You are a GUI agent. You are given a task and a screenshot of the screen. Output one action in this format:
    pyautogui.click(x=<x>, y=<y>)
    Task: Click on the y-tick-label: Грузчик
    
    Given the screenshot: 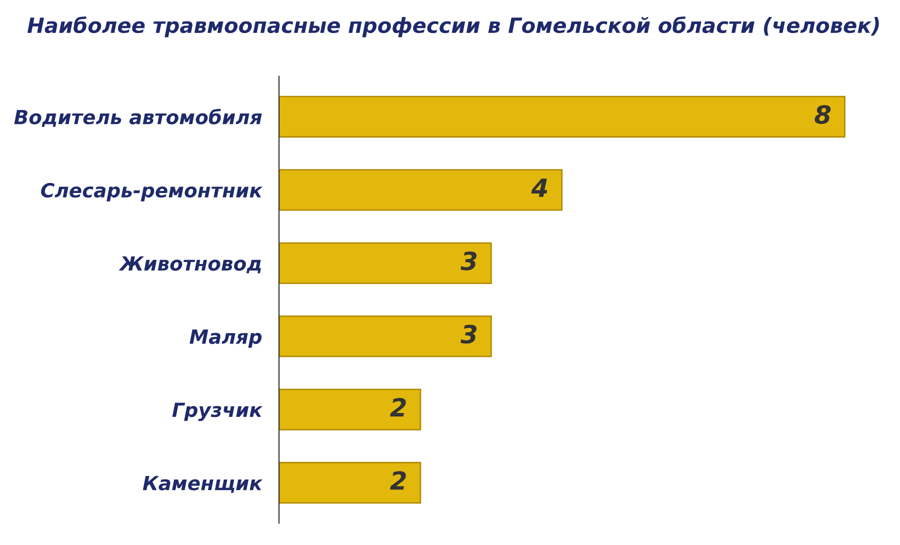 What is the action you would take?
    pyautogui.click(x=217, y=412)
    